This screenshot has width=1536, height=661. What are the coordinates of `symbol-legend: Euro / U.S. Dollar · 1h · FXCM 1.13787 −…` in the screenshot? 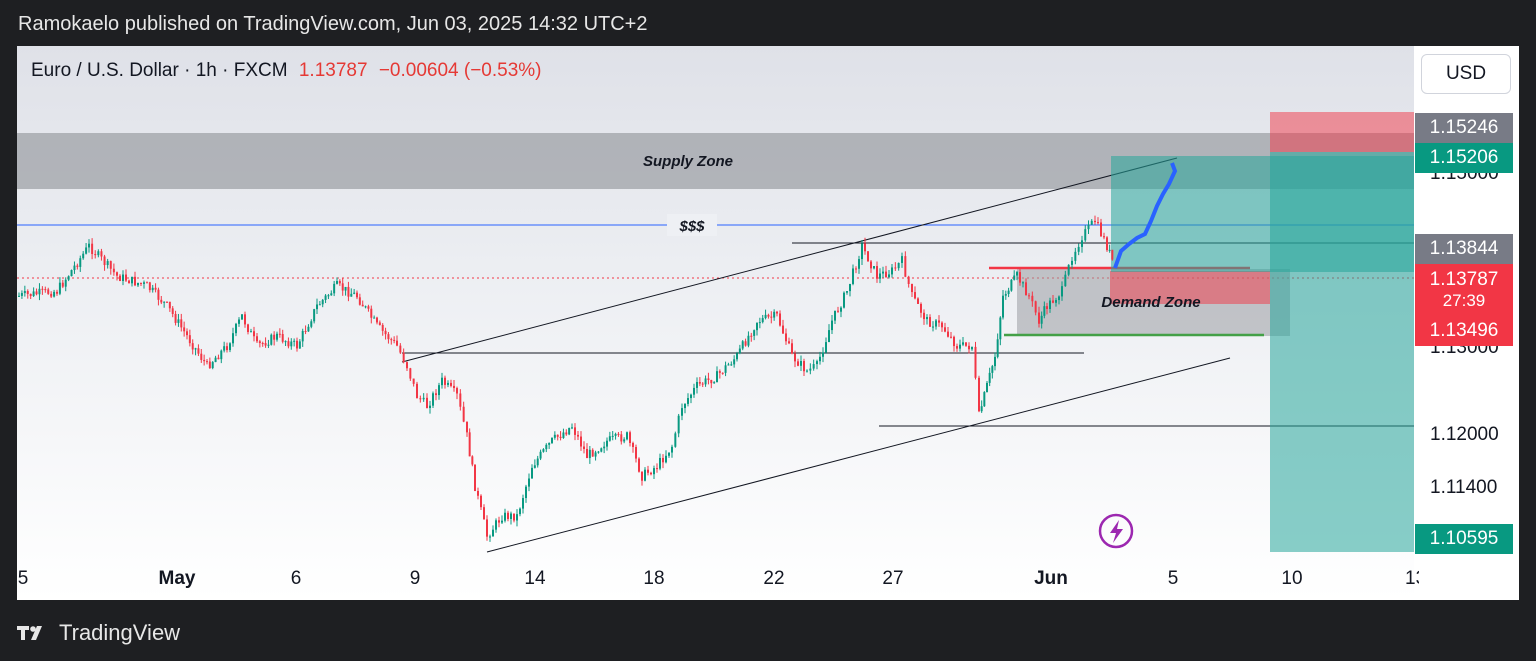 It's located at (286, 71).